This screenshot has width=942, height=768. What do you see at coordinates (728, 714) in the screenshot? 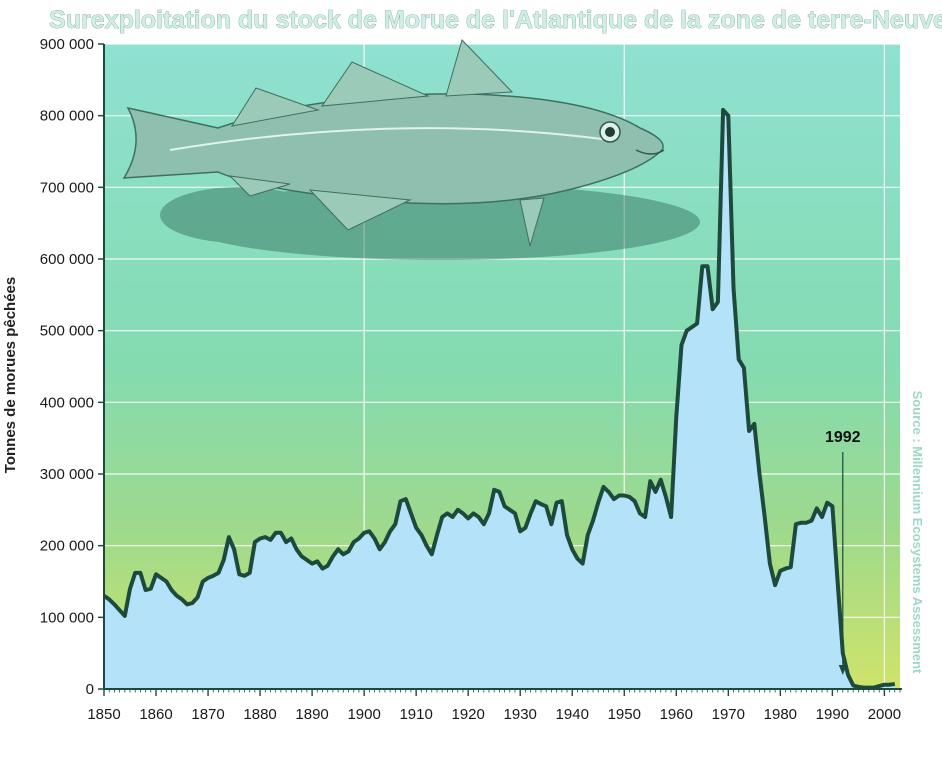
I see `x-tick-label-12: 1970` at bounding box center [728, 714].